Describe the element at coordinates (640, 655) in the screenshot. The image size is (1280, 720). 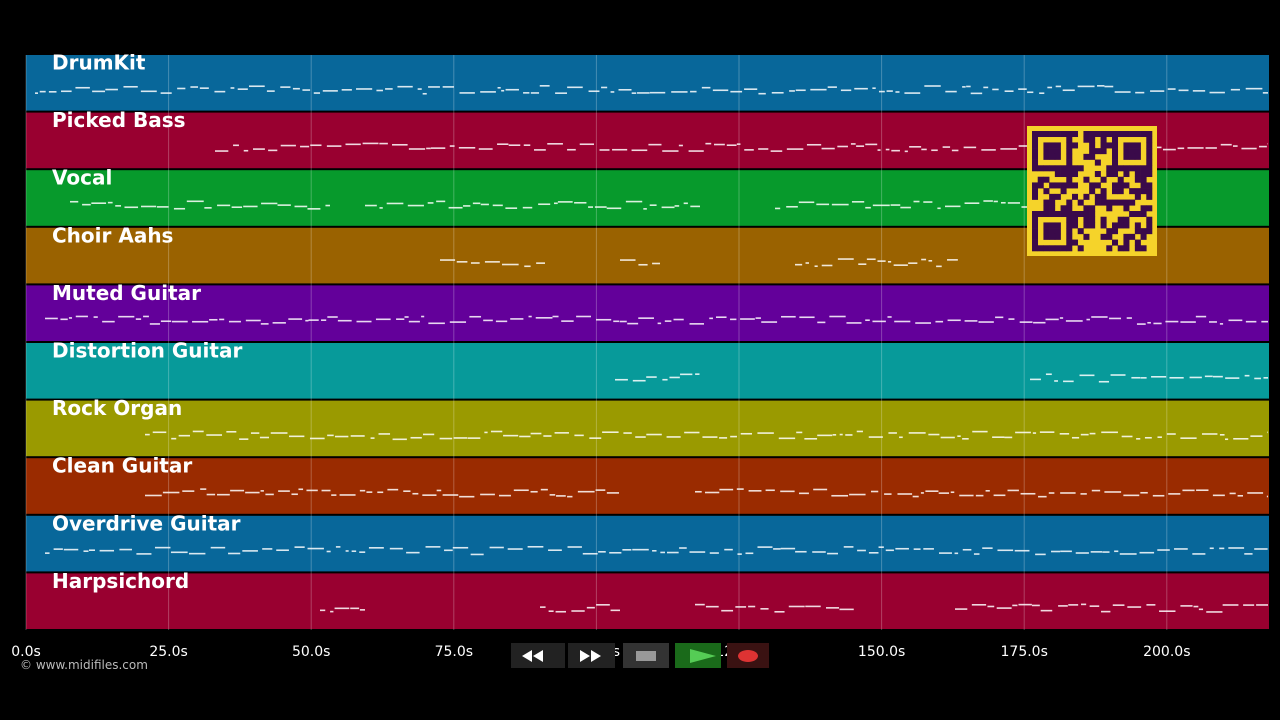
I see `transport-controls` at that location.